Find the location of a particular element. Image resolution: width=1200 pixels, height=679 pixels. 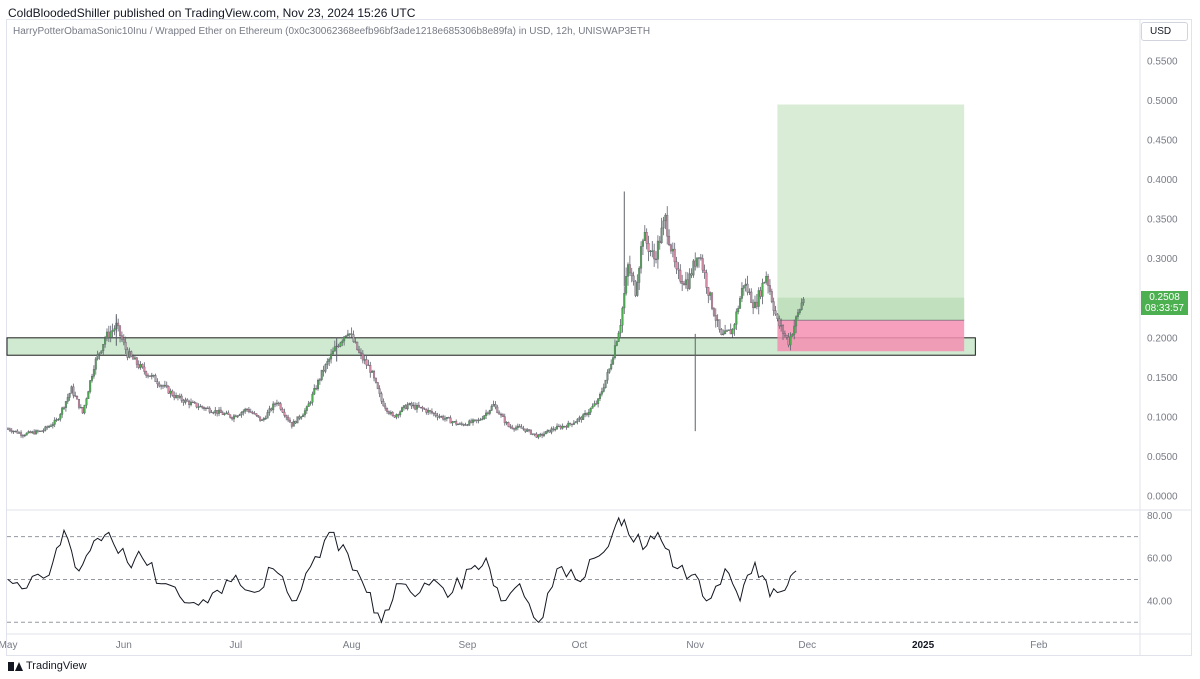

long-target-zone is located at coordinates (871, 212).